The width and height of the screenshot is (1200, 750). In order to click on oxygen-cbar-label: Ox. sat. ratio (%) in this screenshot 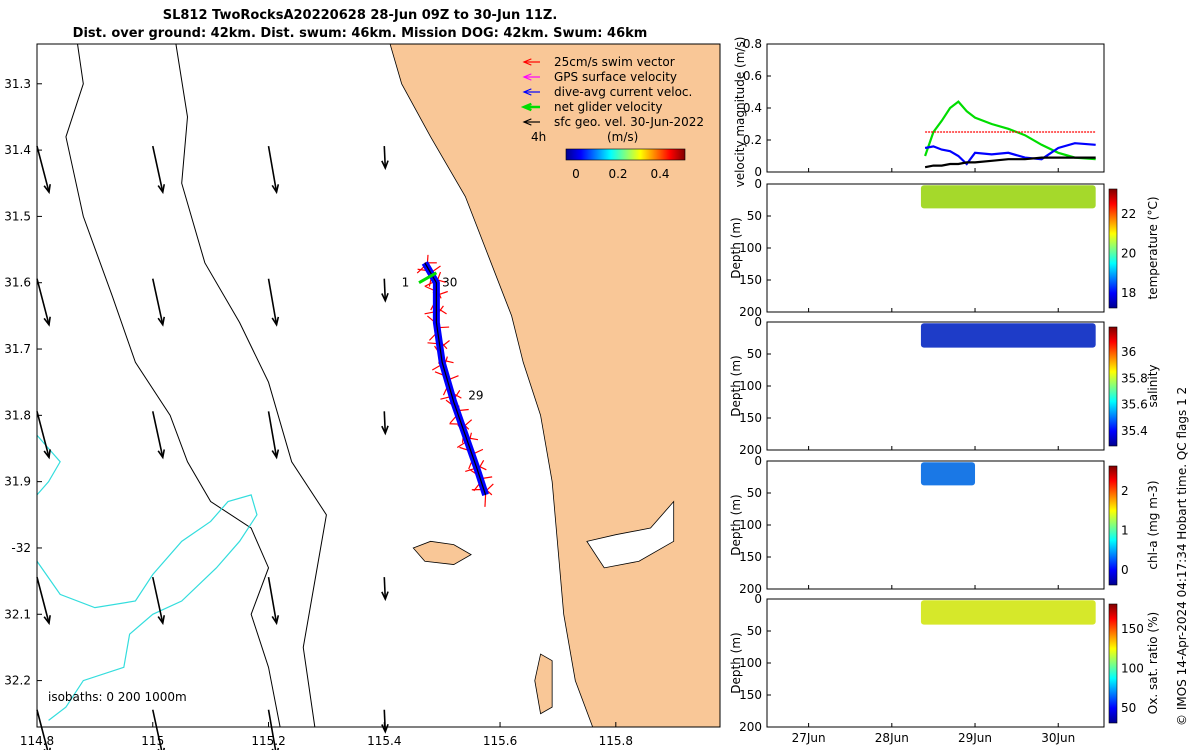, I will do `click(1153, 663)`.